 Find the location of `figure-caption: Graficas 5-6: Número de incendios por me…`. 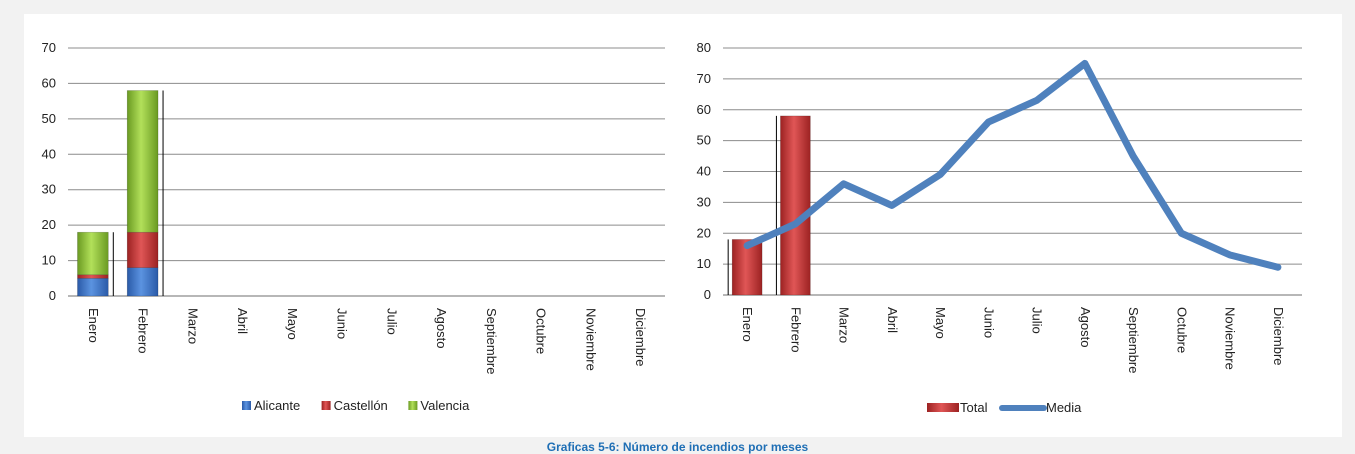

figure-caption: Graficas 5-6: Número de incendios por me… is located at coordinates (677, 447).